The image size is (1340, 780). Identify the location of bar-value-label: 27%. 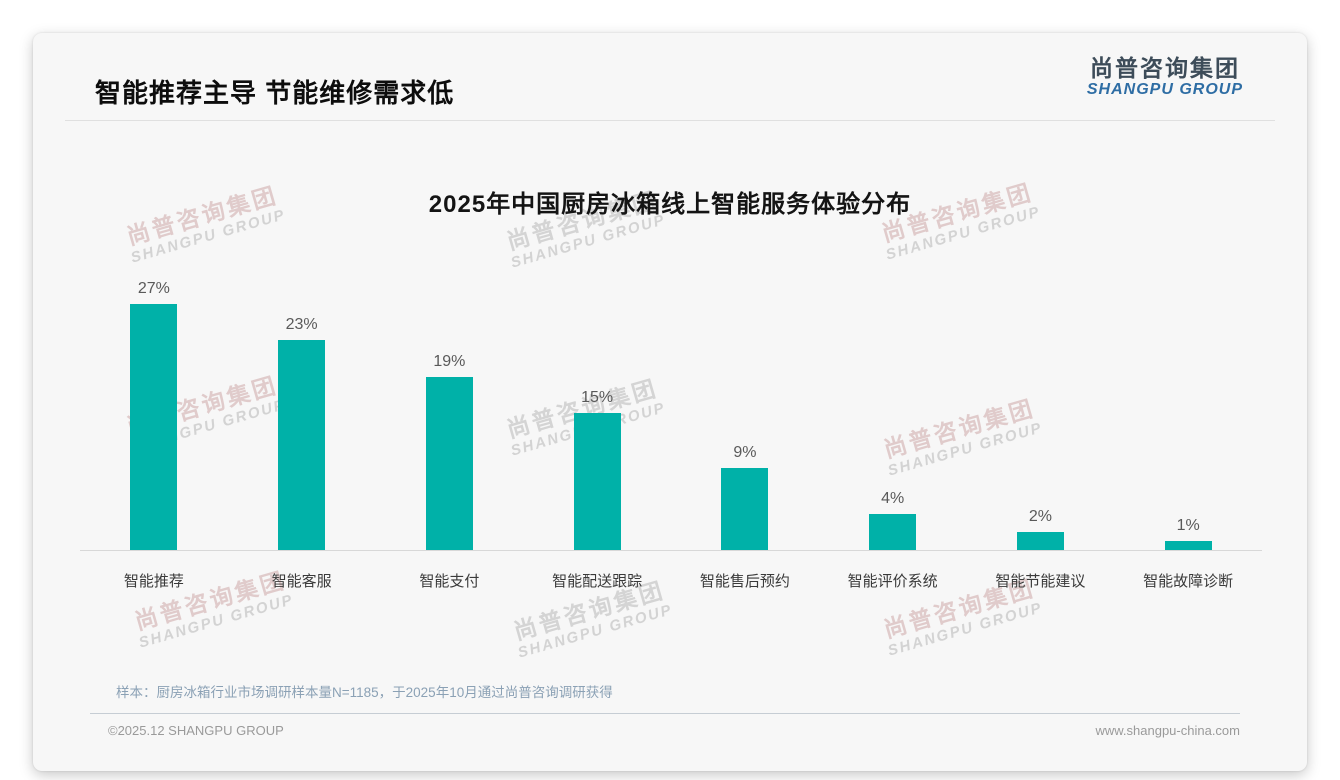
(153, 289).